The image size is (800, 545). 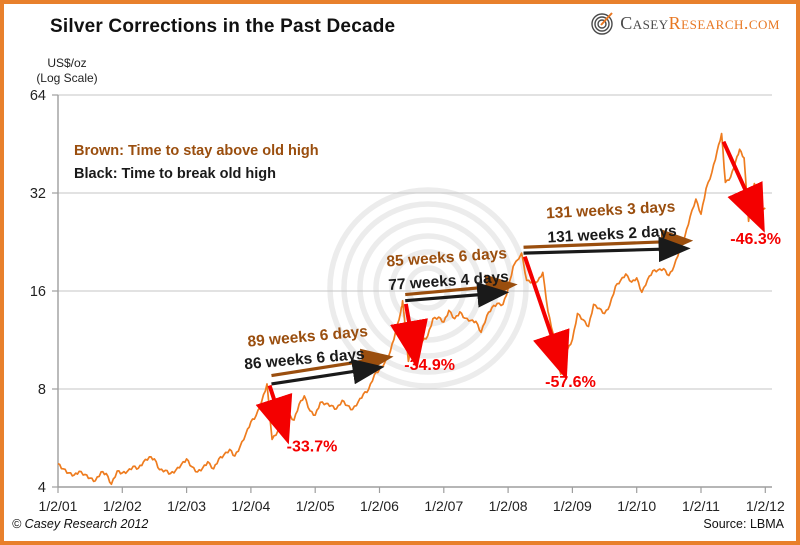 What do you see at coordinates (67, 78) in the screenshot?
I see `y-axis-scale-note: (Log Scale)` at bounding box center [67, 78].